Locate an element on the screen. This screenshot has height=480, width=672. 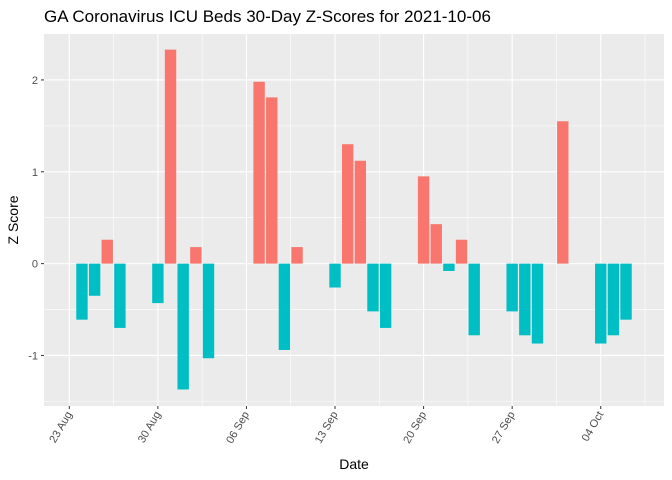
x-tick-label: 20 Sep is located at coordinates (415, 428).